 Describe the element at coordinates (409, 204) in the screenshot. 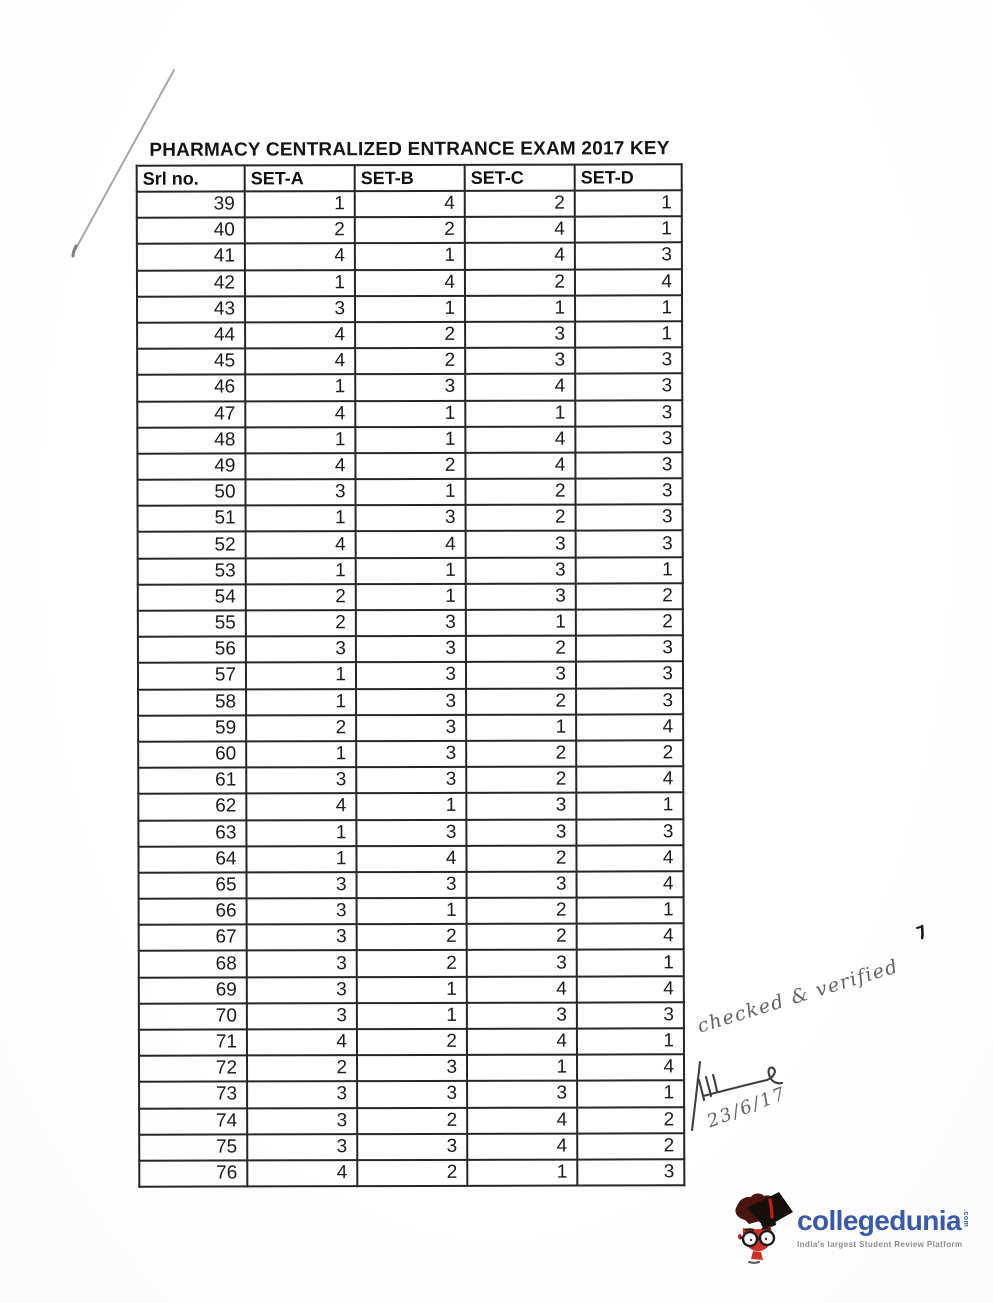

I see `table-row: 39 1 4 2 1` at that location.